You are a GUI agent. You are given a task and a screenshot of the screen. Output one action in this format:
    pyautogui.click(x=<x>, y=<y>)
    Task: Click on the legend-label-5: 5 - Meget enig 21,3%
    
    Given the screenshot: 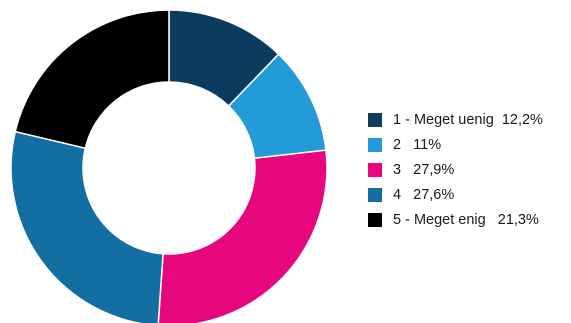 What is the action you would take?
    pyautogui.click(x=466, y=220)
    